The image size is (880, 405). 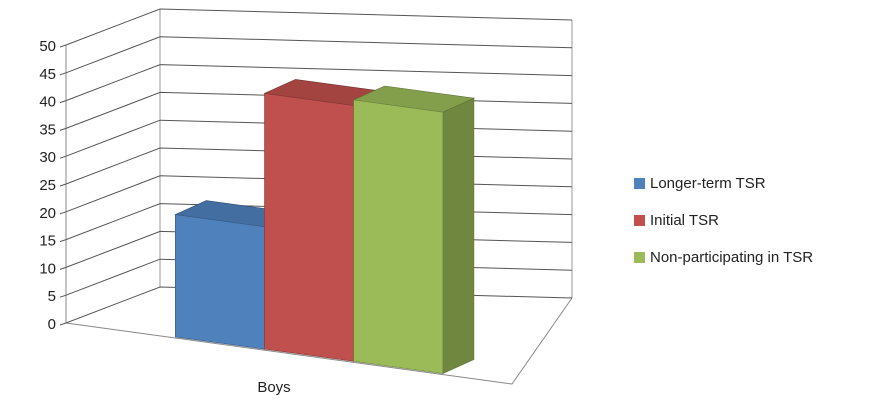 I want to click on x-category-label: Boys, so click(x=273, y=387).